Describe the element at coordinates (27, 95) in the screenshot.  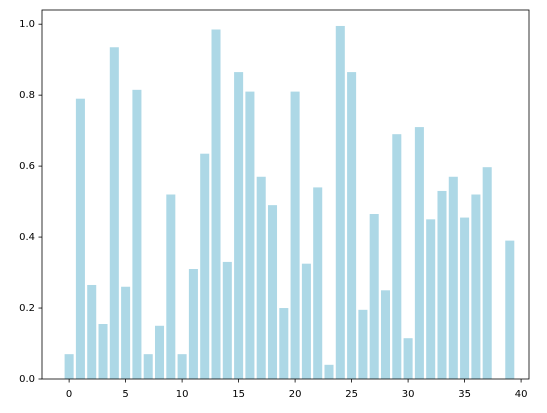
I see `y-tick-label: 0.8` at that location.